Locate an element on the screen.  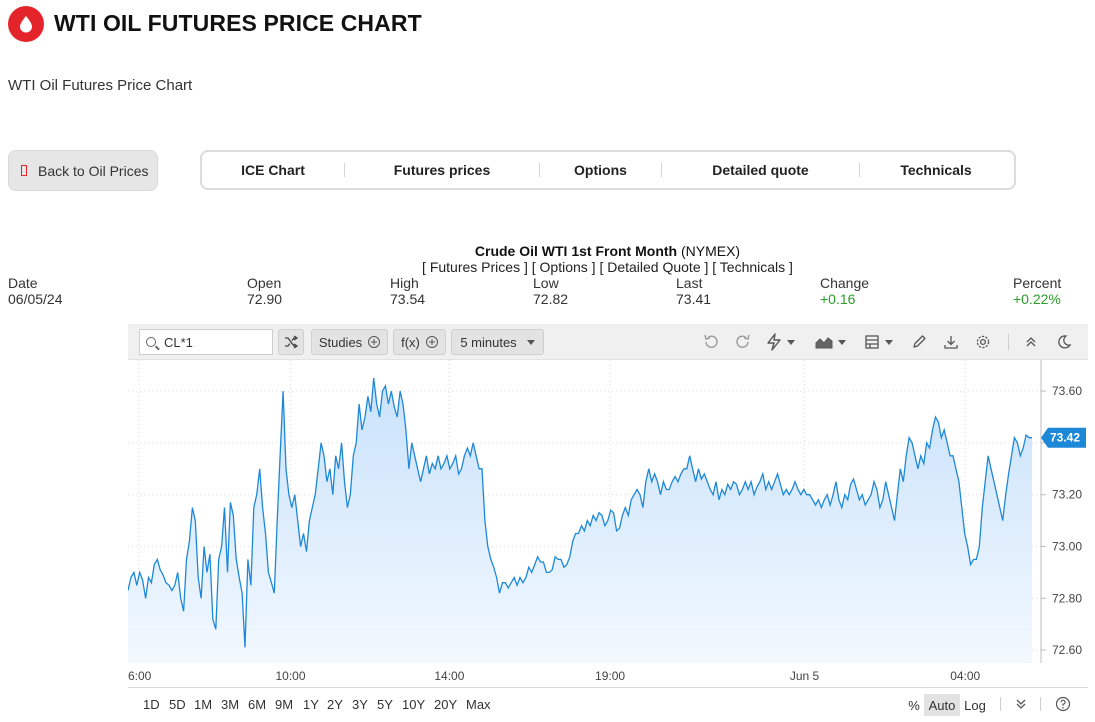
y-tick-label: 73.00 is located at coordinates (1067, 546).